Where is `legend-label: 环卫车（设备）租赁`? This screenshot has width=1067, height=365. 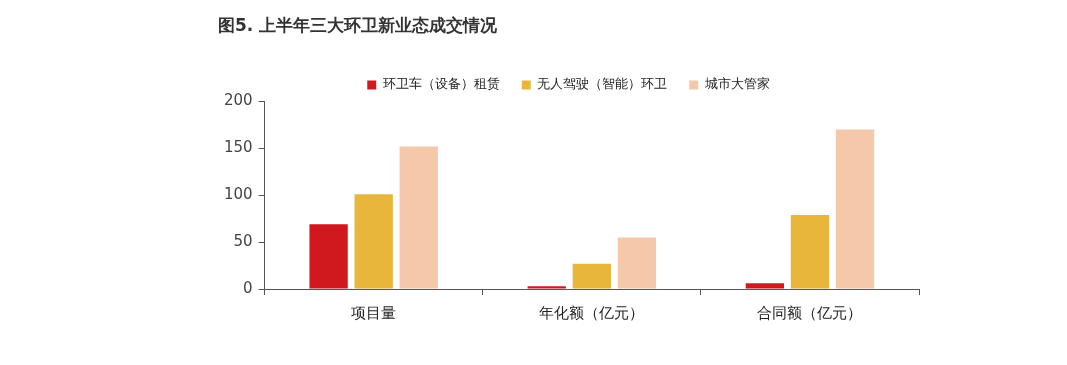
legend-label: 环卫车（设备）租赁 is located at coordinates (441, 84).